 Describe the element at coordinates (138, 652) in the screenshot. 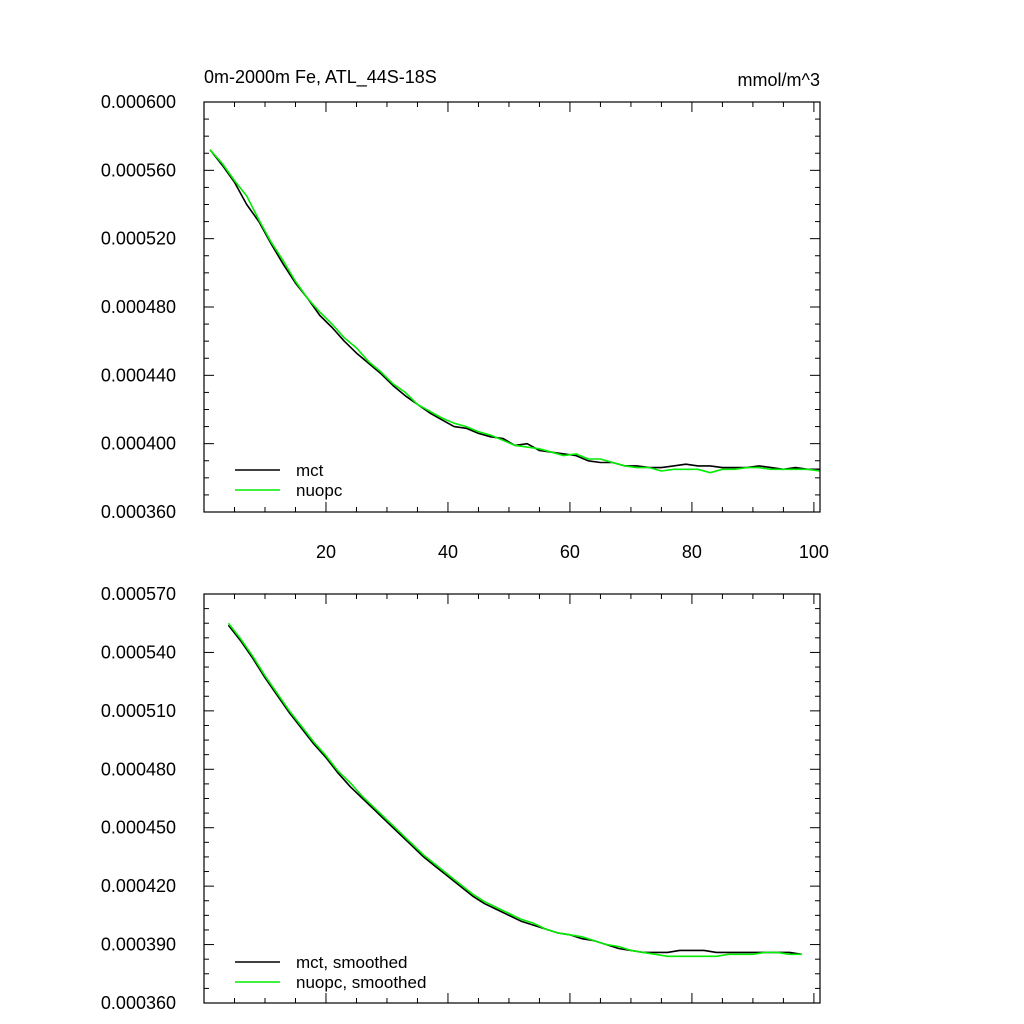

I see `y-tick-label: 0.000540` at that location.